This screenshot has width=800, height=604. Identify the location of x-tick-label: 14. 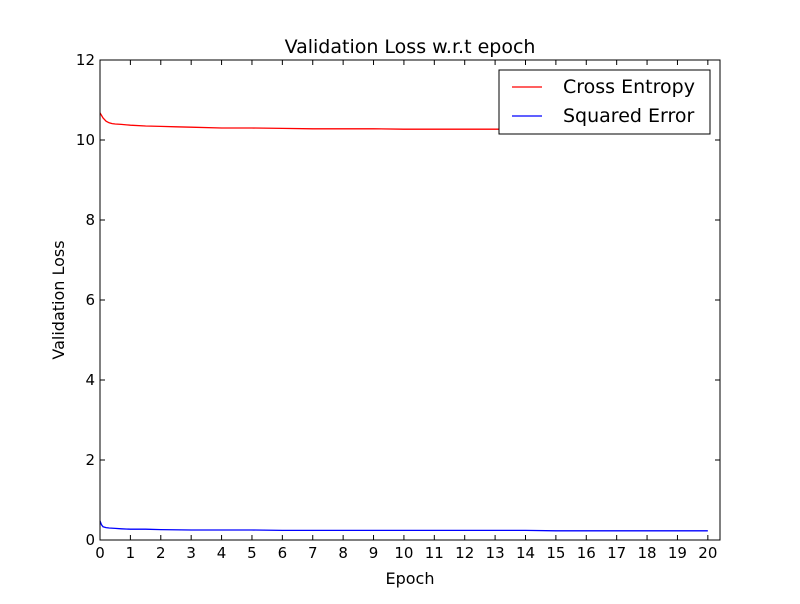
(525, 553).